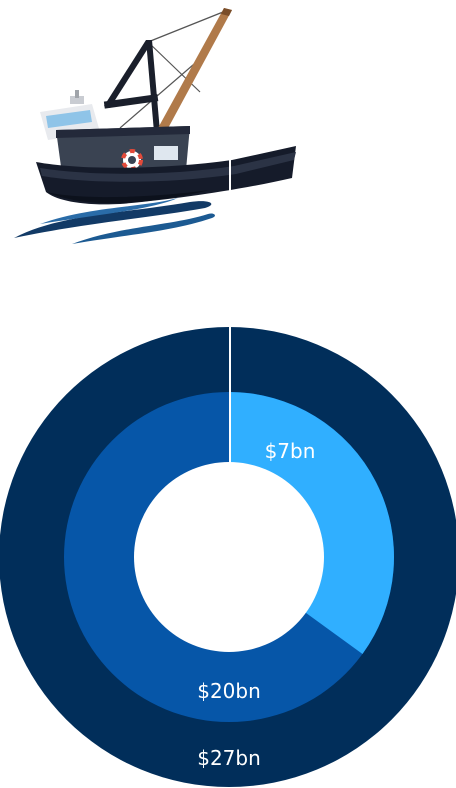  I want to click on label-27bn: $27bn, so click(229, 758).